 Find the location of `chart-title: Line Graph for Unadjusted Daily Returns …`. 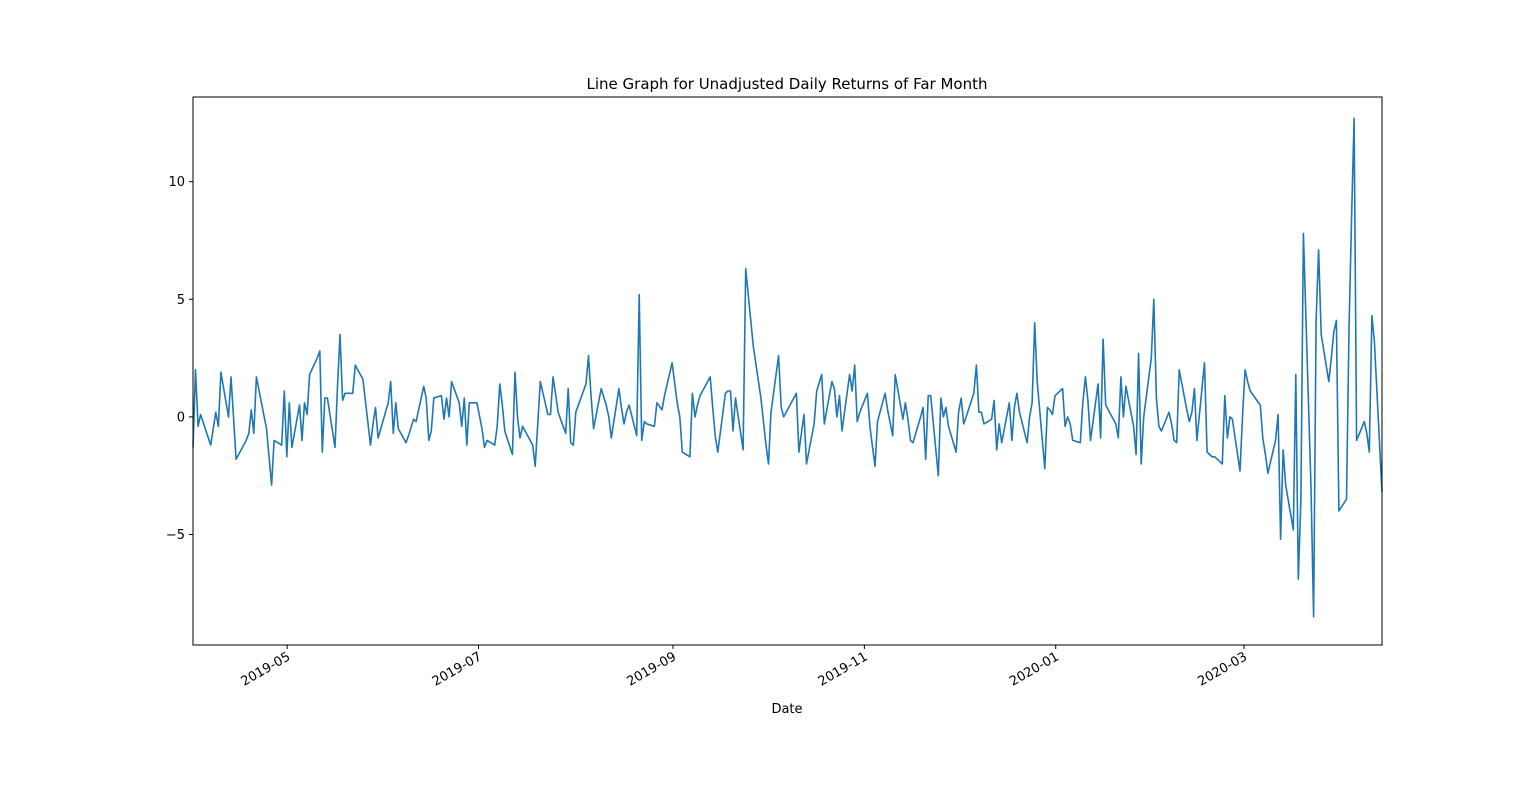

chart-title: Line Graph for Unadjusted Daily Returns … is located at coordinates (787, 84).